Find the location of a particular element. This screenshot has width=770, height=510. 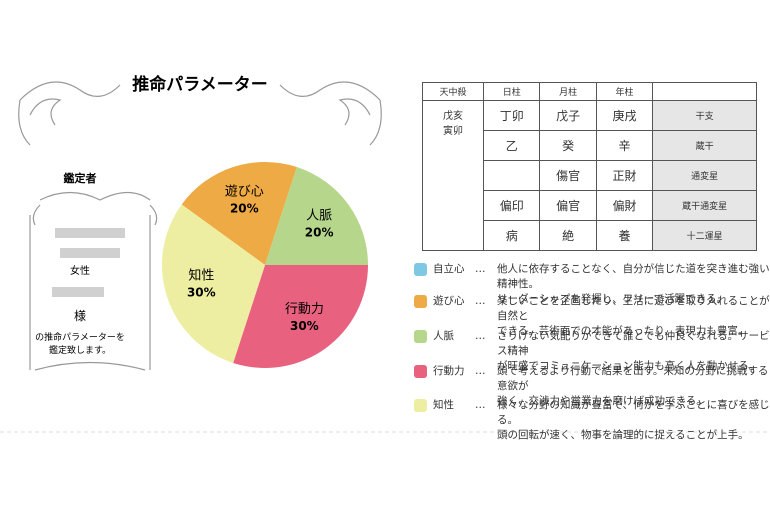

pie: 遊び心 20% 人脈 20% 行動力 30% 知性 30% is located at coordinates (265, 265).